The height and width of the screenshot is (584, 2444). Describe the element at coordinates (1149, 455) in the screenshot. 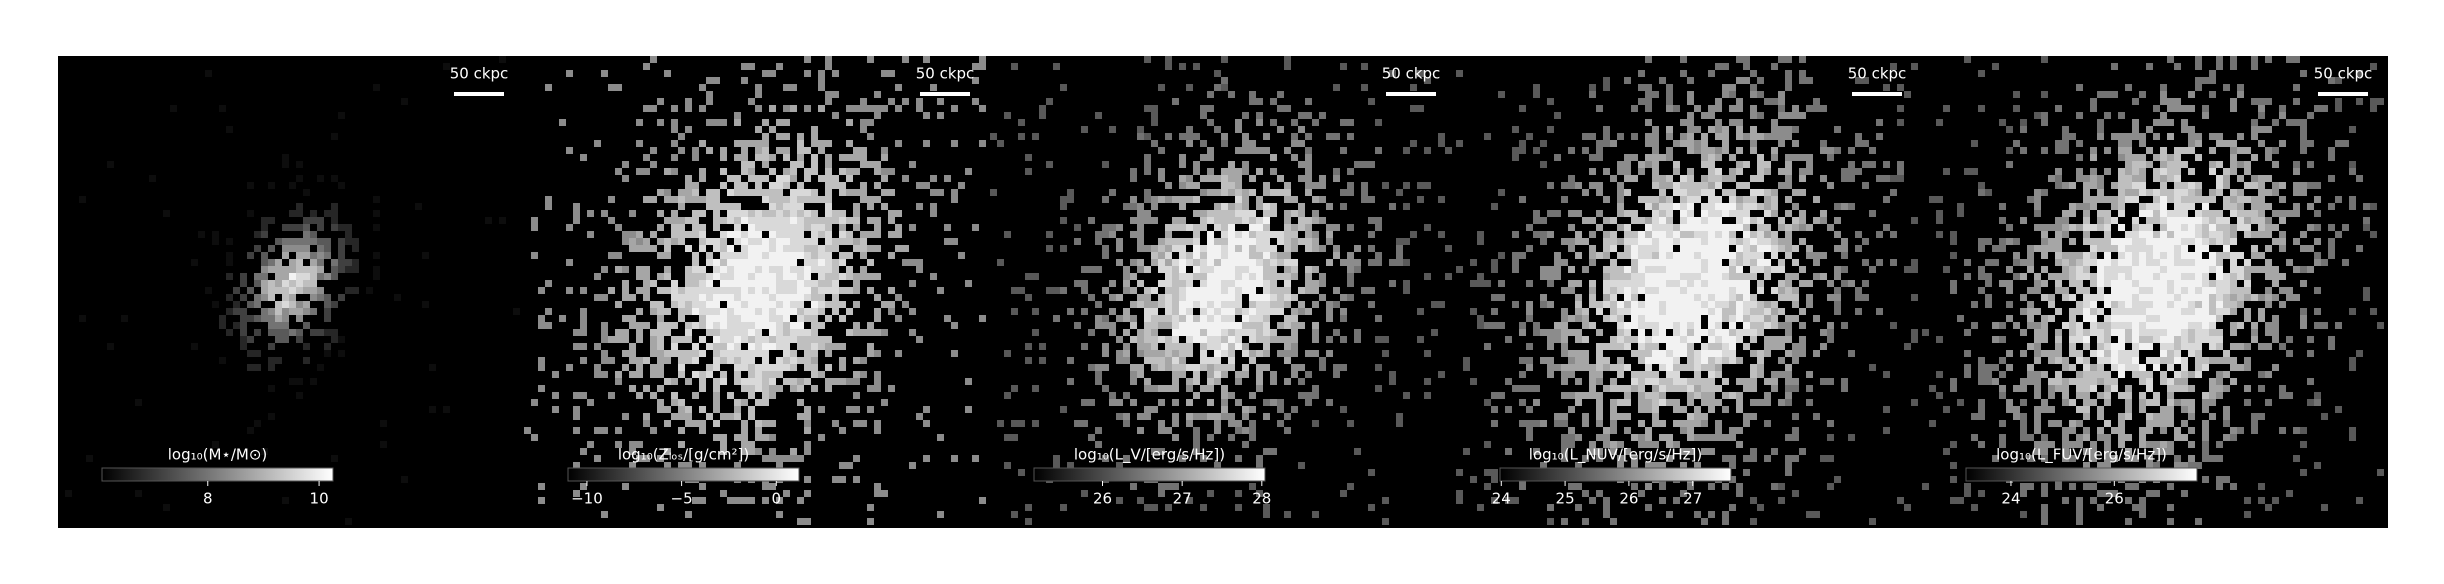

I see `colorbar-label: log₁₀(L_V/[erg/s/Hz])` at that location.